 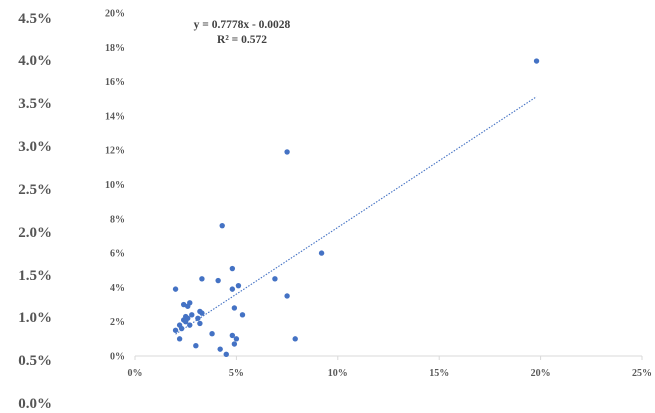 I want to click on trendline-equation: y = 0.7778x - 0.0028, so click(x=242, y=25).